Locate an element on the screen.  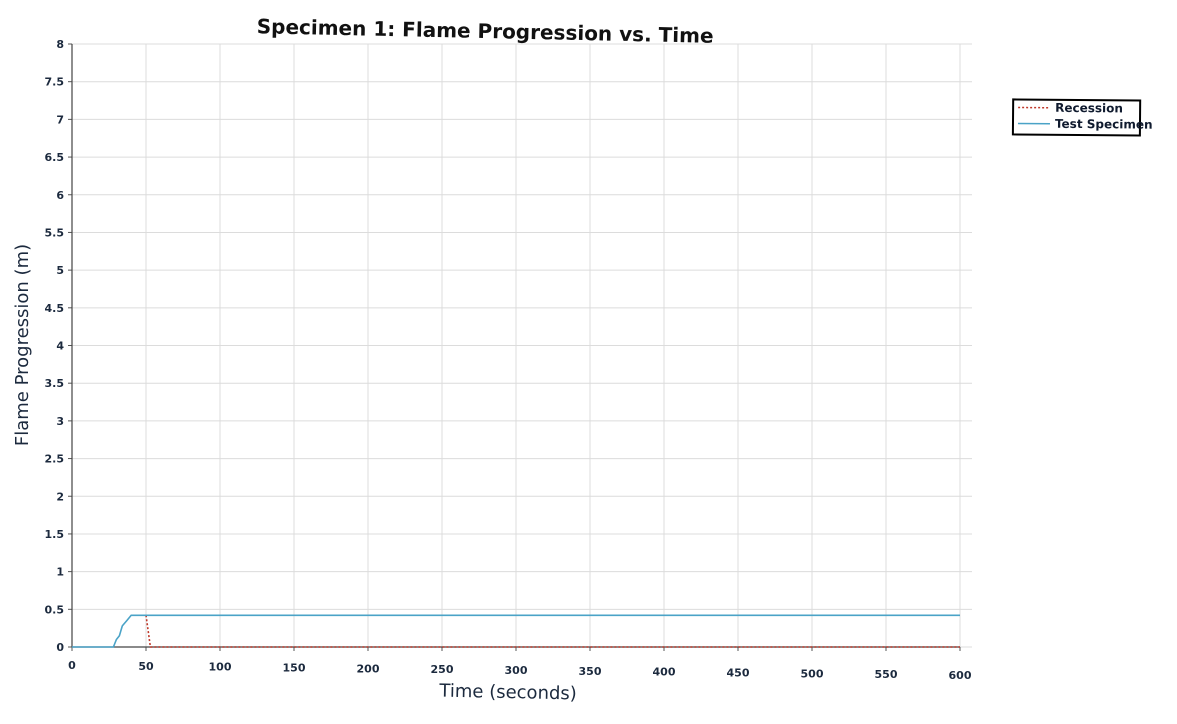
x-tick-label: 50 is located at coordinates (146, 666).